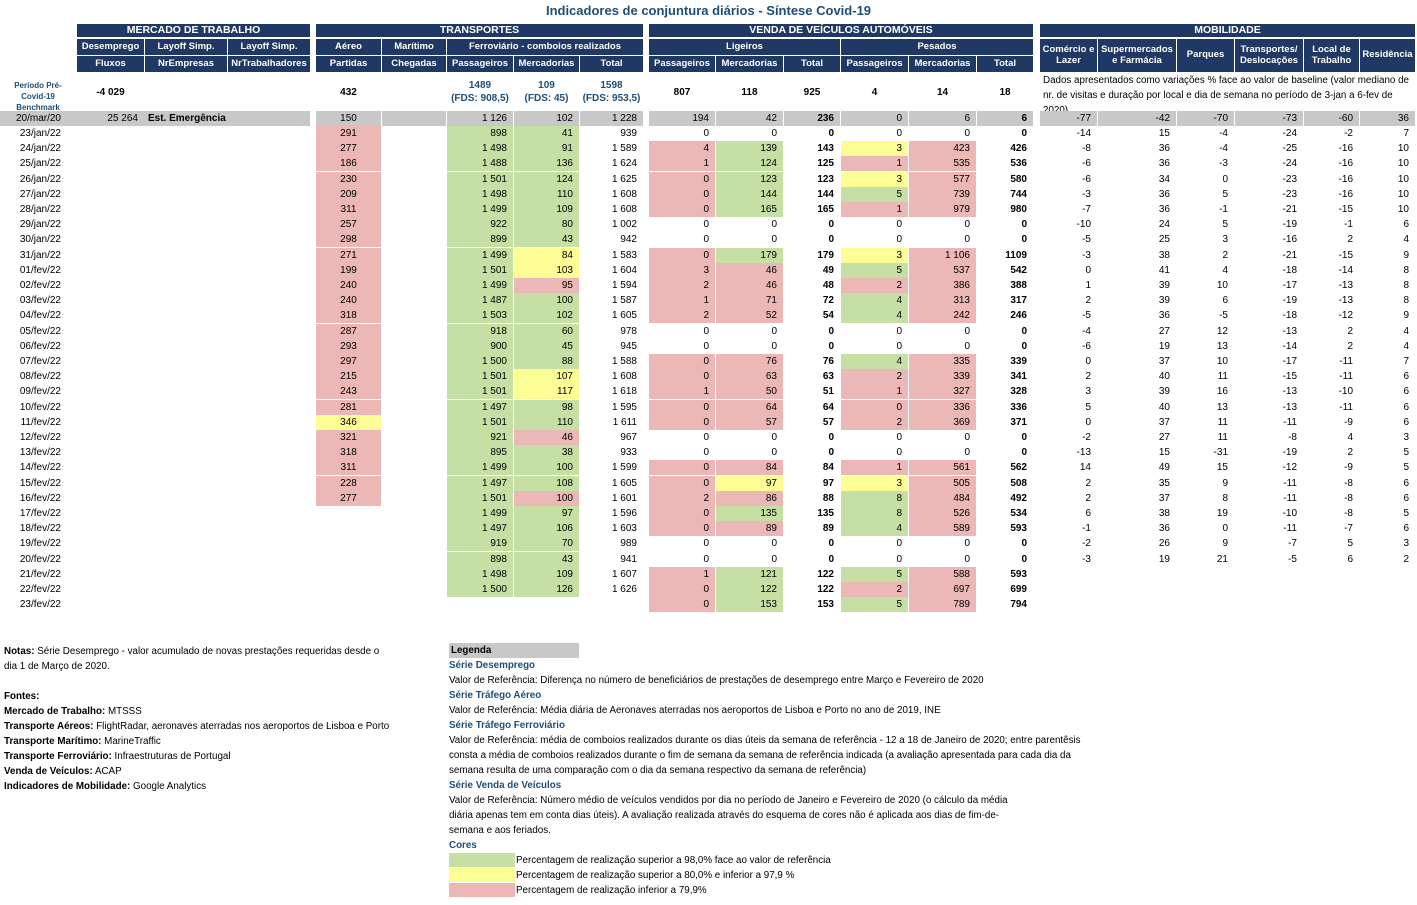  I want to click on cell-mobility-5: -14, so click(1345, 270).